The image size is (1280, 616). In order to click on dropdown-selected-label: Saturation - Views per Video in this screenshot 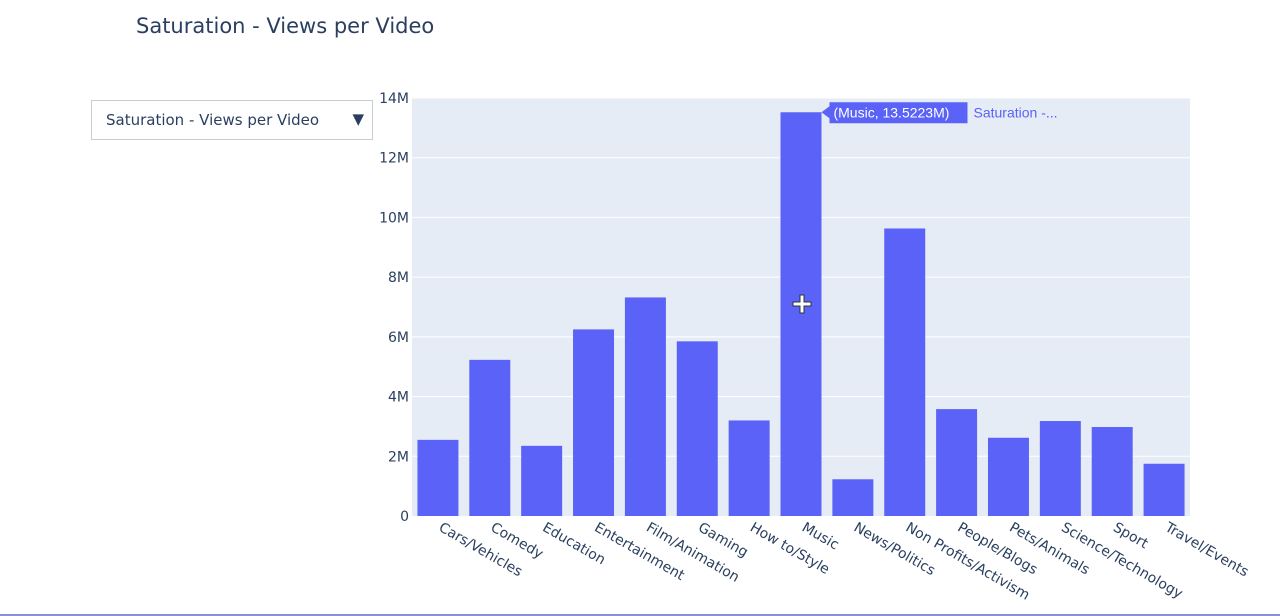, I will do `click(213, 120)`.